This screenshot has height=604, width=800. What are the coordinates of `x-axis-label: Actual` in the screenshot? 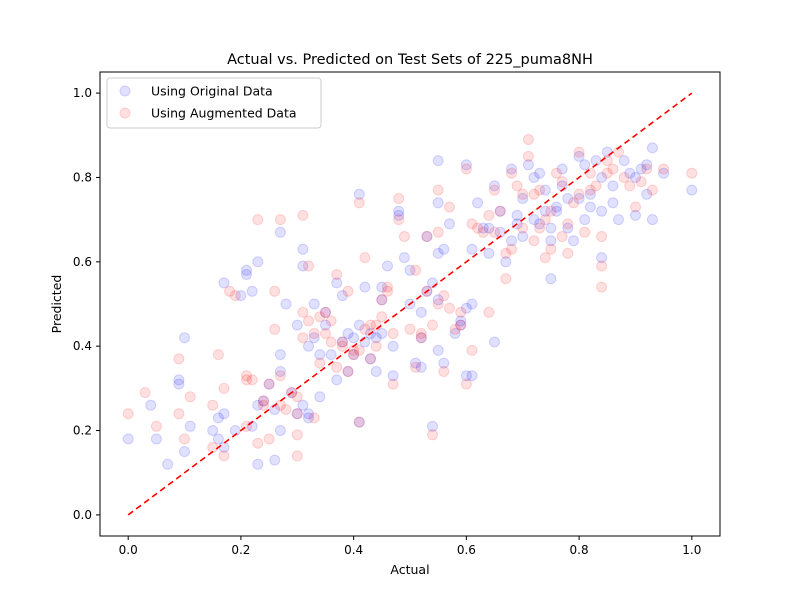 It's located at (409, 569).